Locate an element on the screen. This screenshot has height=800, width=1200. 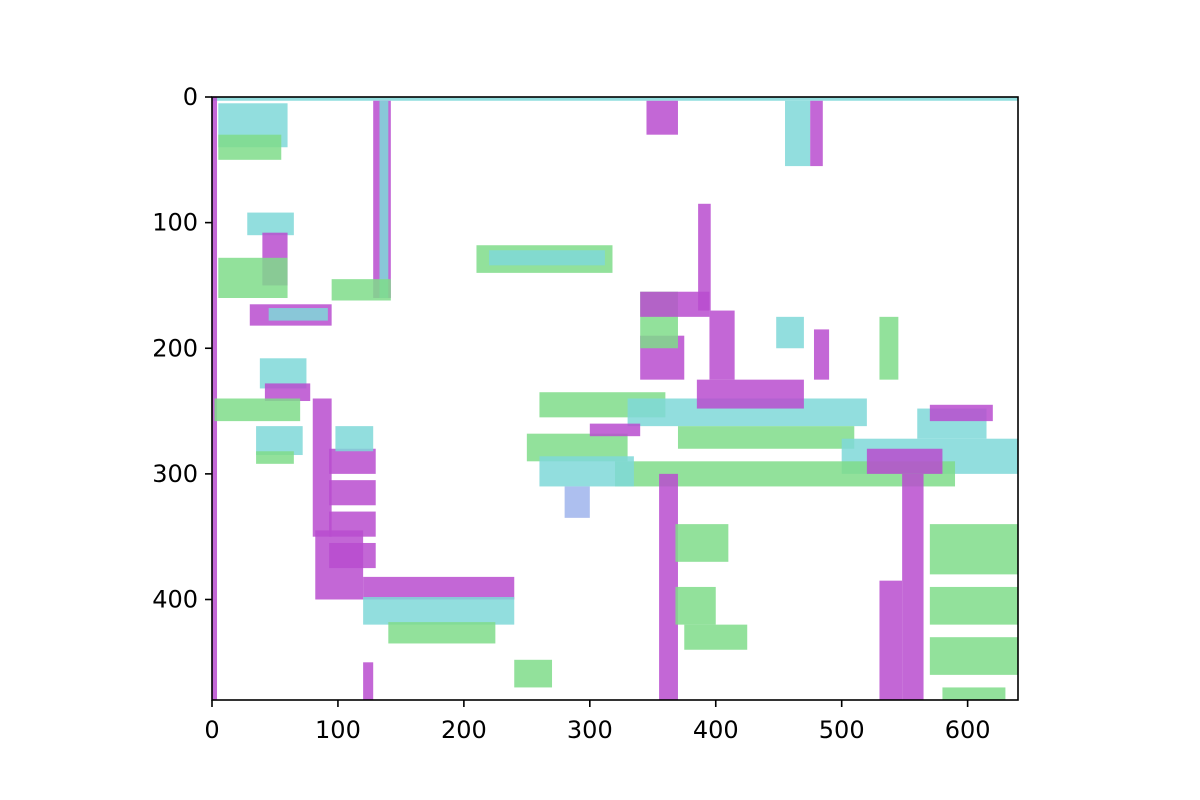
y-tick-label: 200 is located at coordinates (175, 348).